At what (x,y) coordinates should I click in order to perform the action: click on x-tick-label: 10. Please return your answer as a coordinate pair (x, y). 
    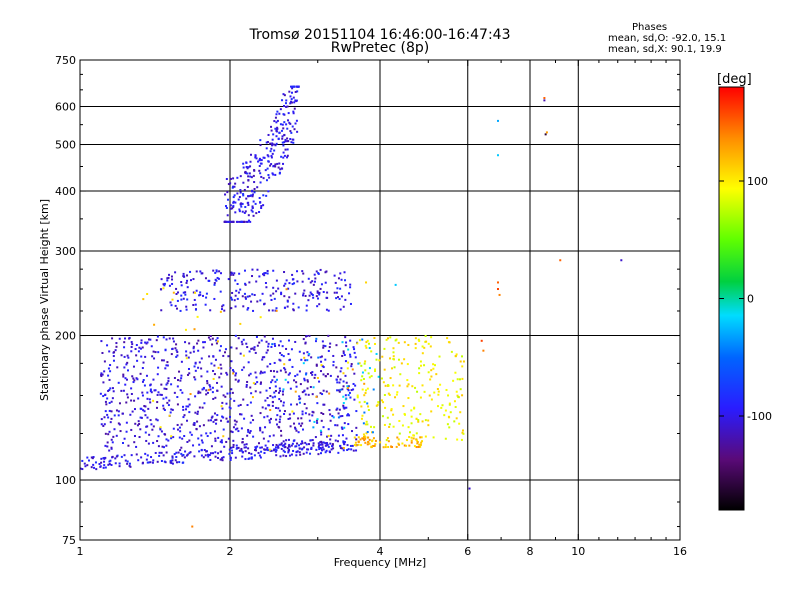
    Looking at the image, I should click on (578, 551).